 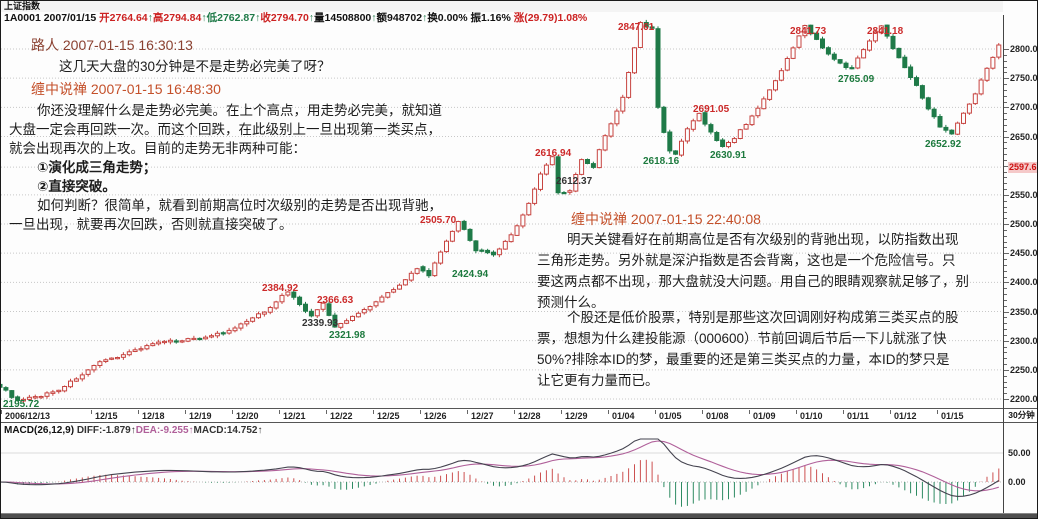 I want to click on price-annotation: 2505.70, so click(x=438, y=220).